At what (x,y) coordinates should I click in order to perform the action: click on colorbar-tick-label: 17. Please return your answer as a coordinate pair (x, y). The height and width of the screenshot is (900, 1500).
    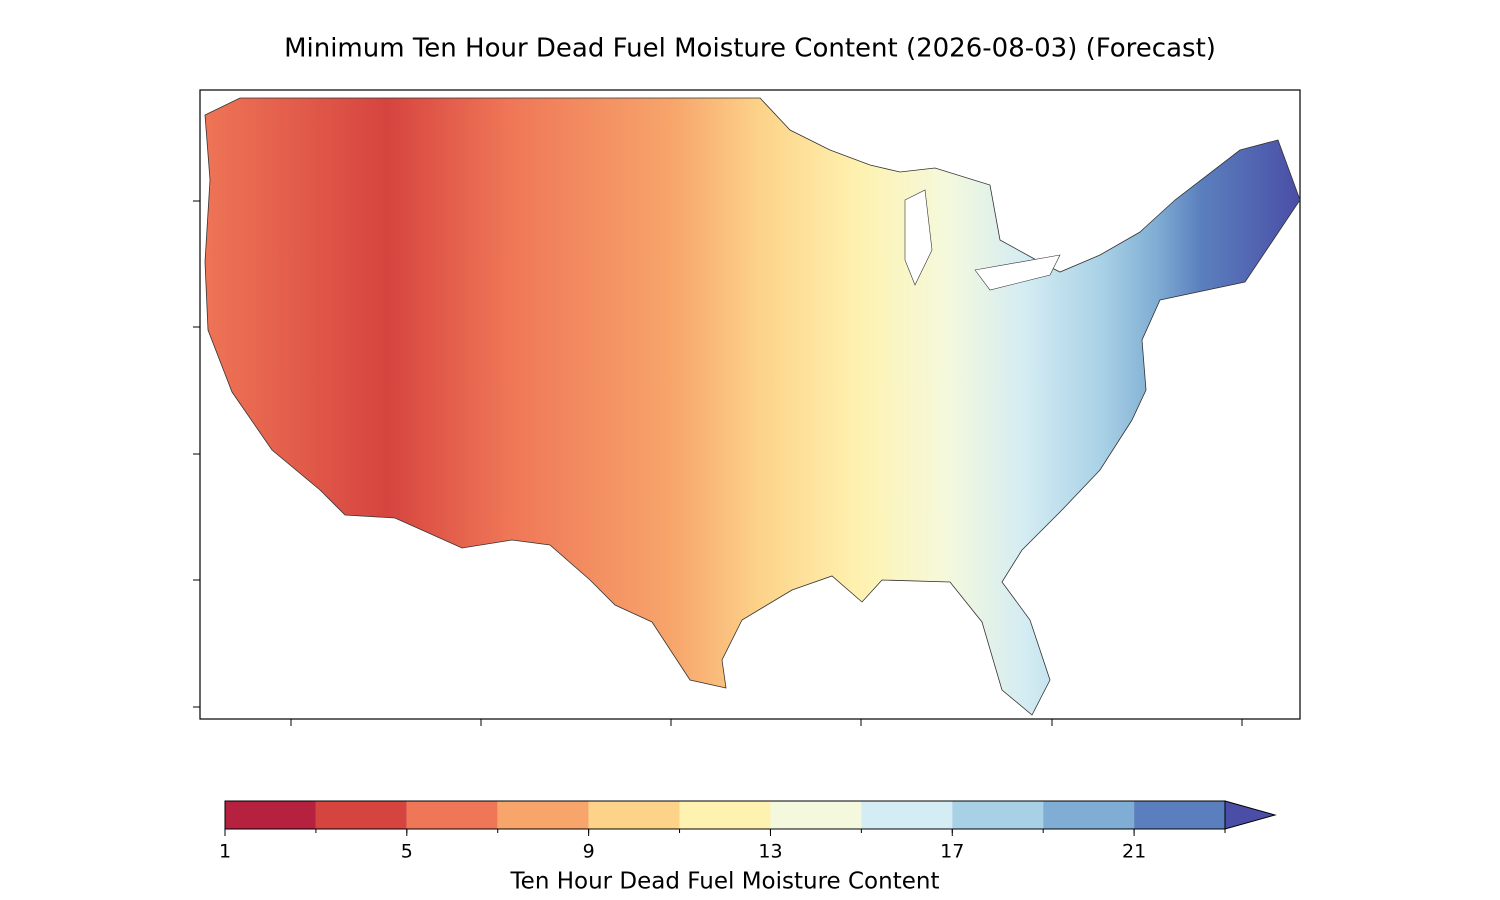
    Looking at the image, I should click on (952, 852).